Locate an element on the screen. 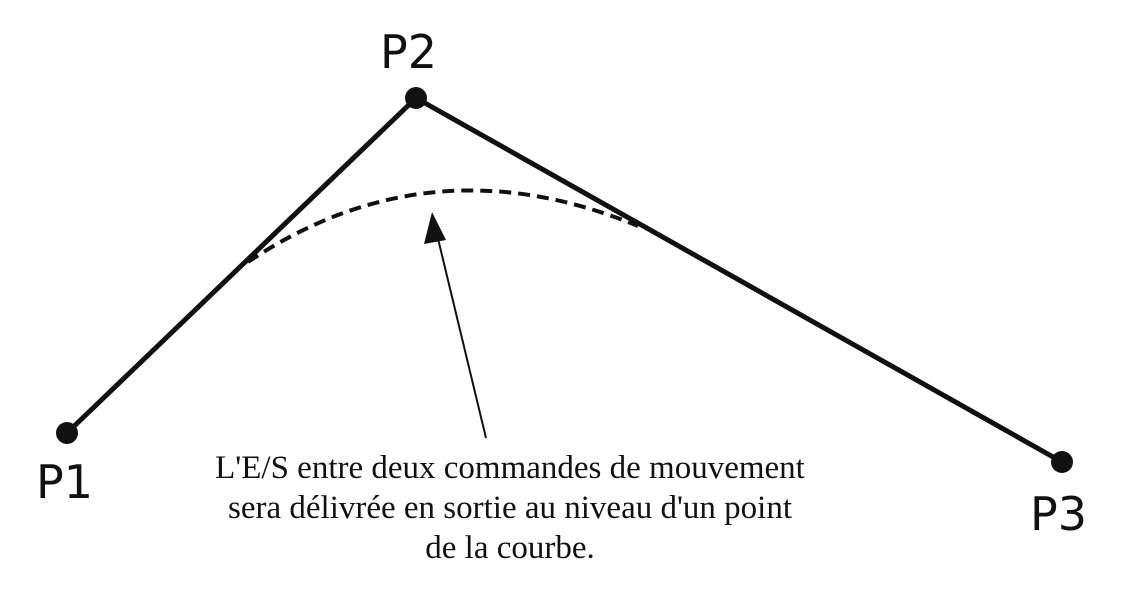 This screenshot has width=1125, height=607. caption-line-1: L'E/S entre deux commandes de mouvement is located at coordinates (510, 468).